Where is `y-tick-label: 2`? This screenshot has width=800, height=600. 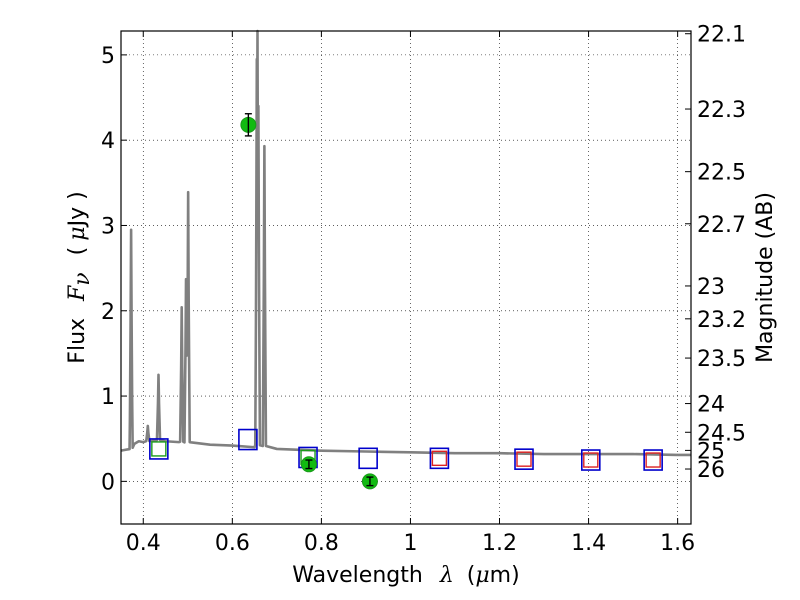
y-tick-label: 2 is located at coordinates (108, 312).